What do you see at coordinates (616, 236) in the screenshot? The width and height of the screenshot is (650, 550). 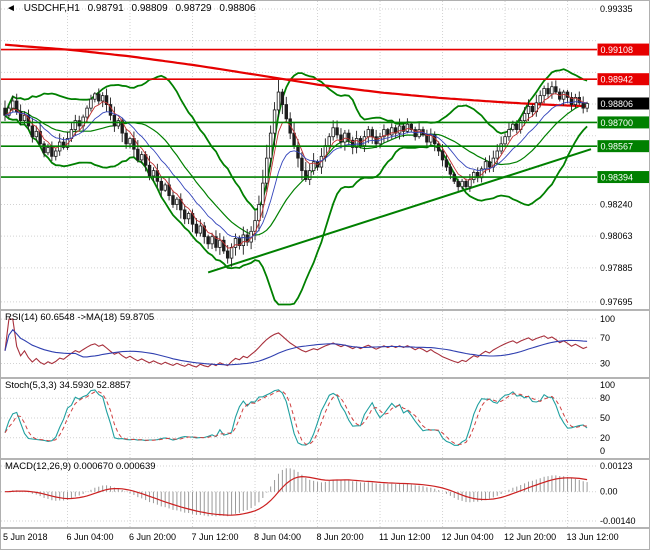 I see `svg-text: 0.98063` at bounding box center [616, 236].